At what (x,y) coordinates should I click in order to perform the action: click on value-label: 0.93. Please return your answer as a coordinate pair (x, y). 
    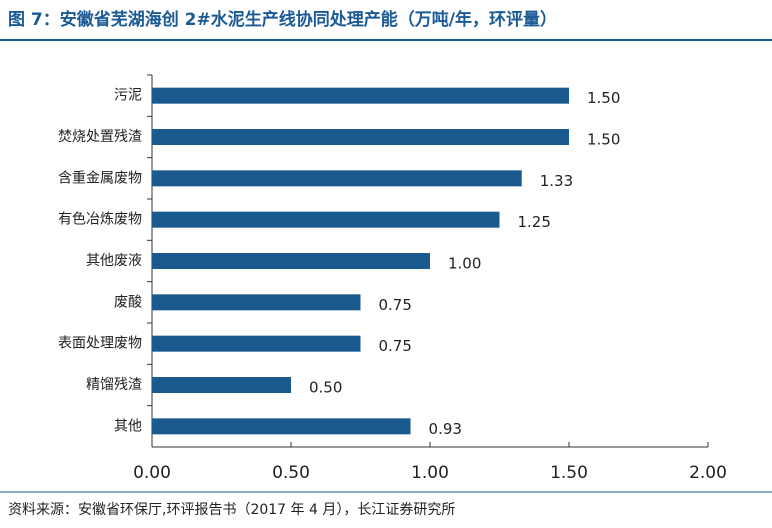
    Looking at the image, I should click on (445, 429).